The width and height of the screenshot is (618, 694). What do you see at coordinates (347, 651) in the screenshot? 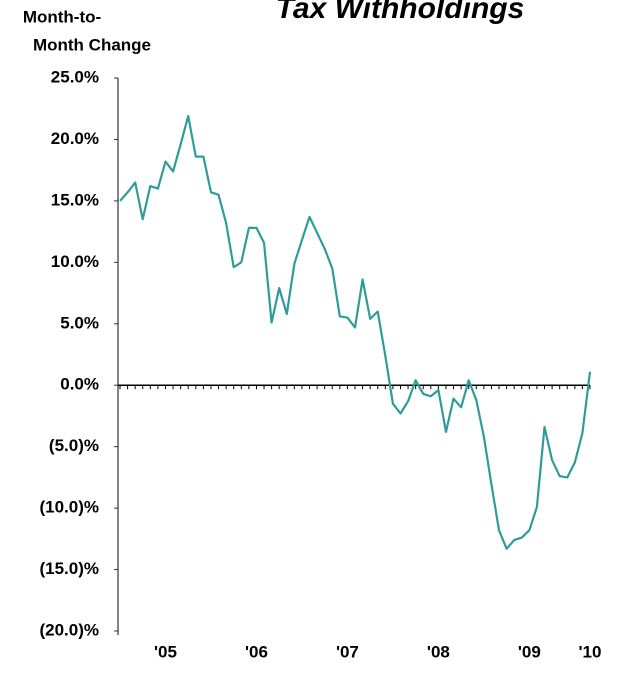
I see `x-tick-label: '07` at bounding box center [347, 651].